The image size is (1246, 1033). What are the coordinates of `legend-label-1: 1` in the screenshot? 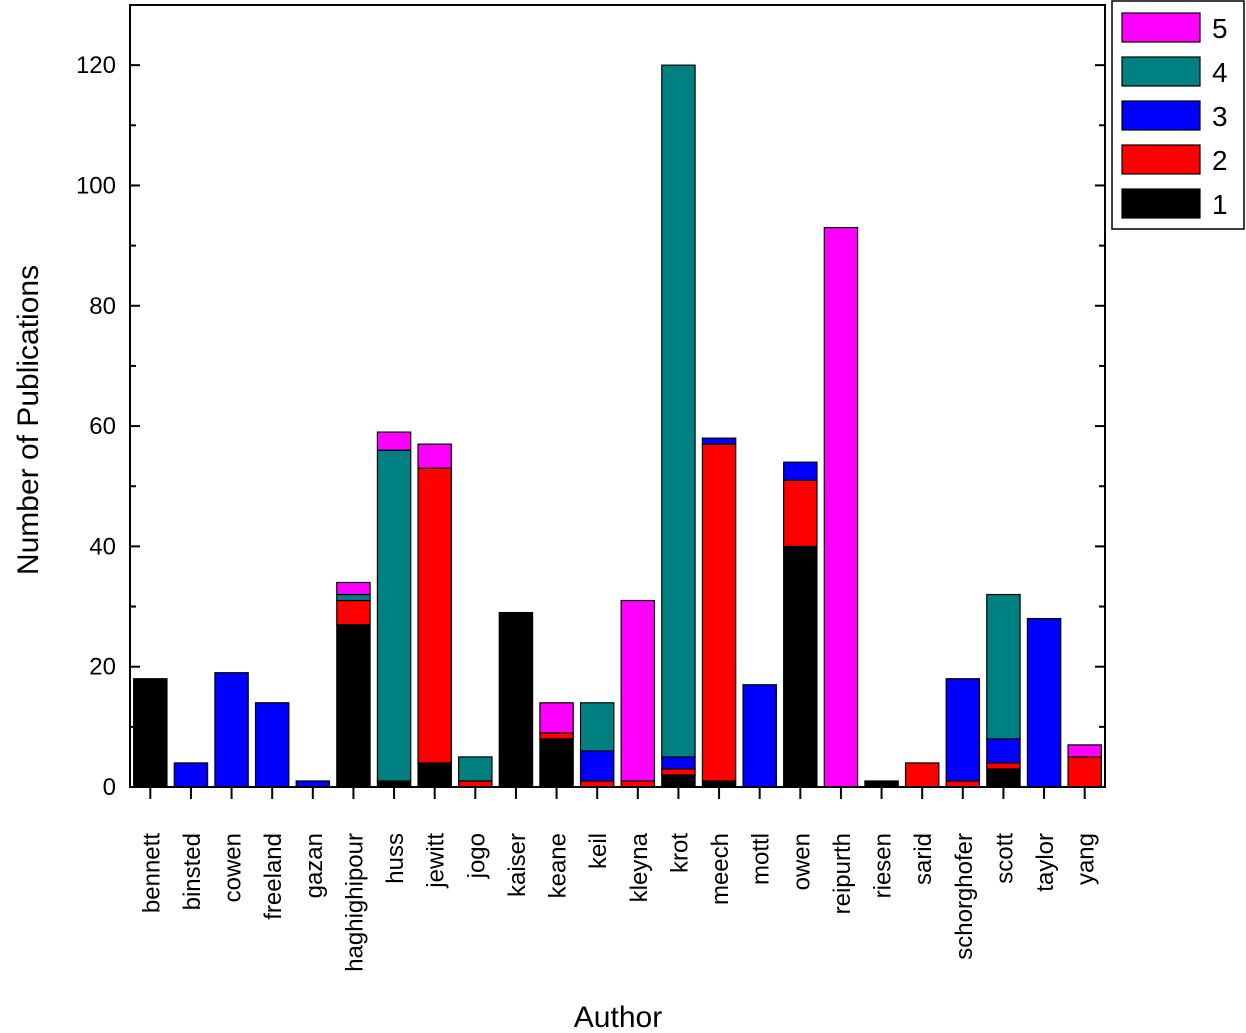 It's located at (1220, 204).